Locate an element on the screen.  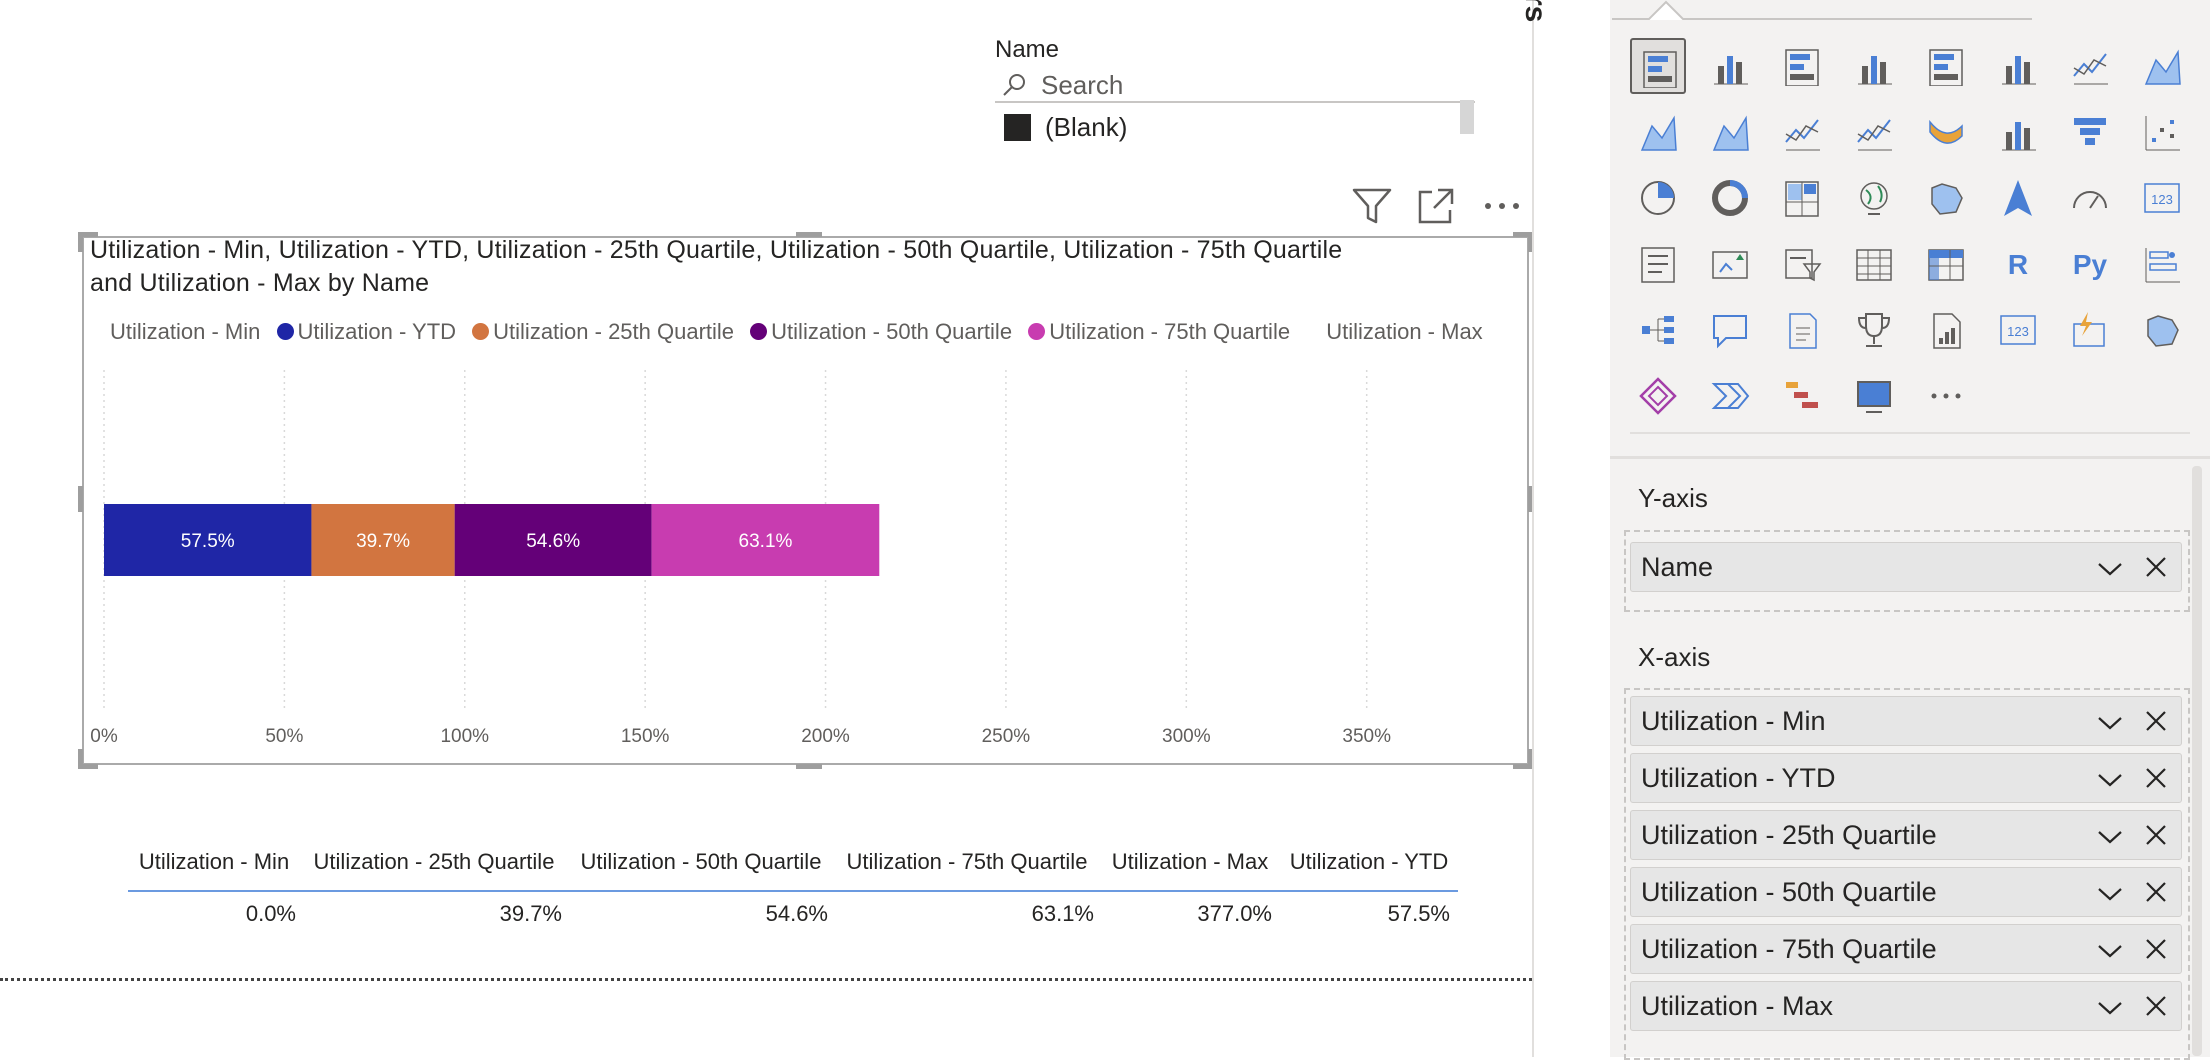
more-options-icon is located at coordinates (1502, 206).